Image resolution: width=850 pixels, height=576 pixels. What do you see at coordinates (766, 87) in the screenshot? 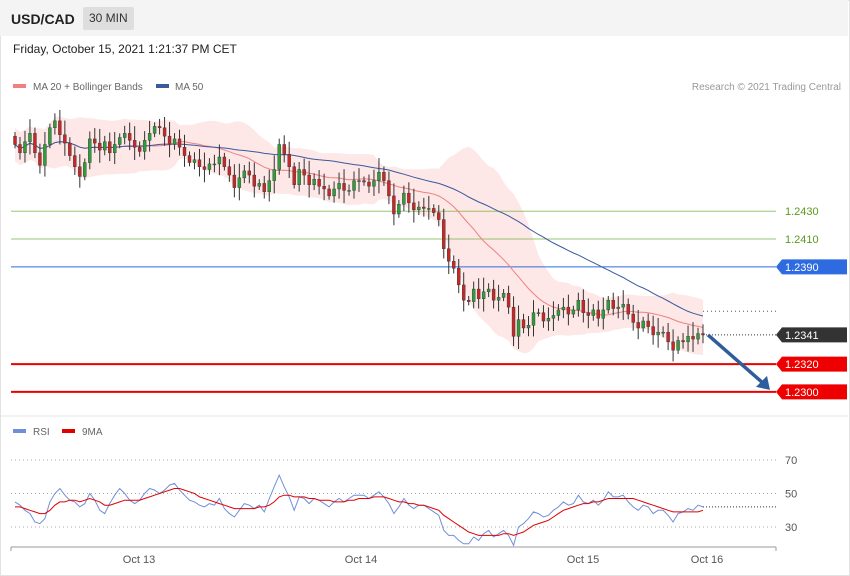
I see `research-credit: Research © 2021 Trading Central` at bounding box center [766, 87].